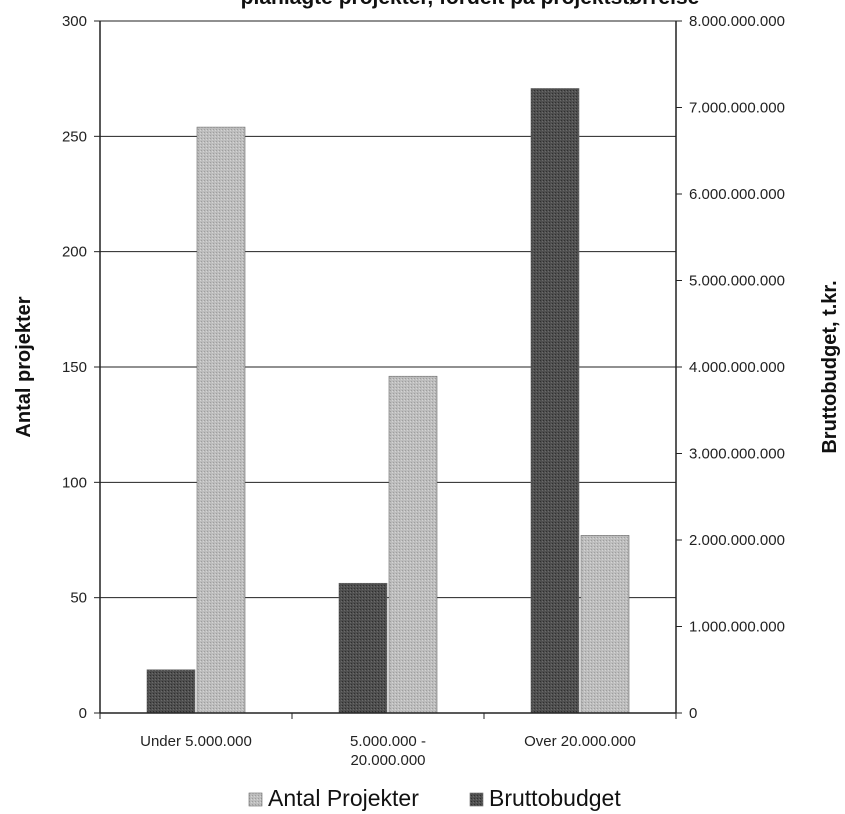 The image size is (845, 814). What do you see at coordinates (737, 454) in the screenshot?
I see `right-tick-label: 3.000.000.000` at bounding box center [737, 454].